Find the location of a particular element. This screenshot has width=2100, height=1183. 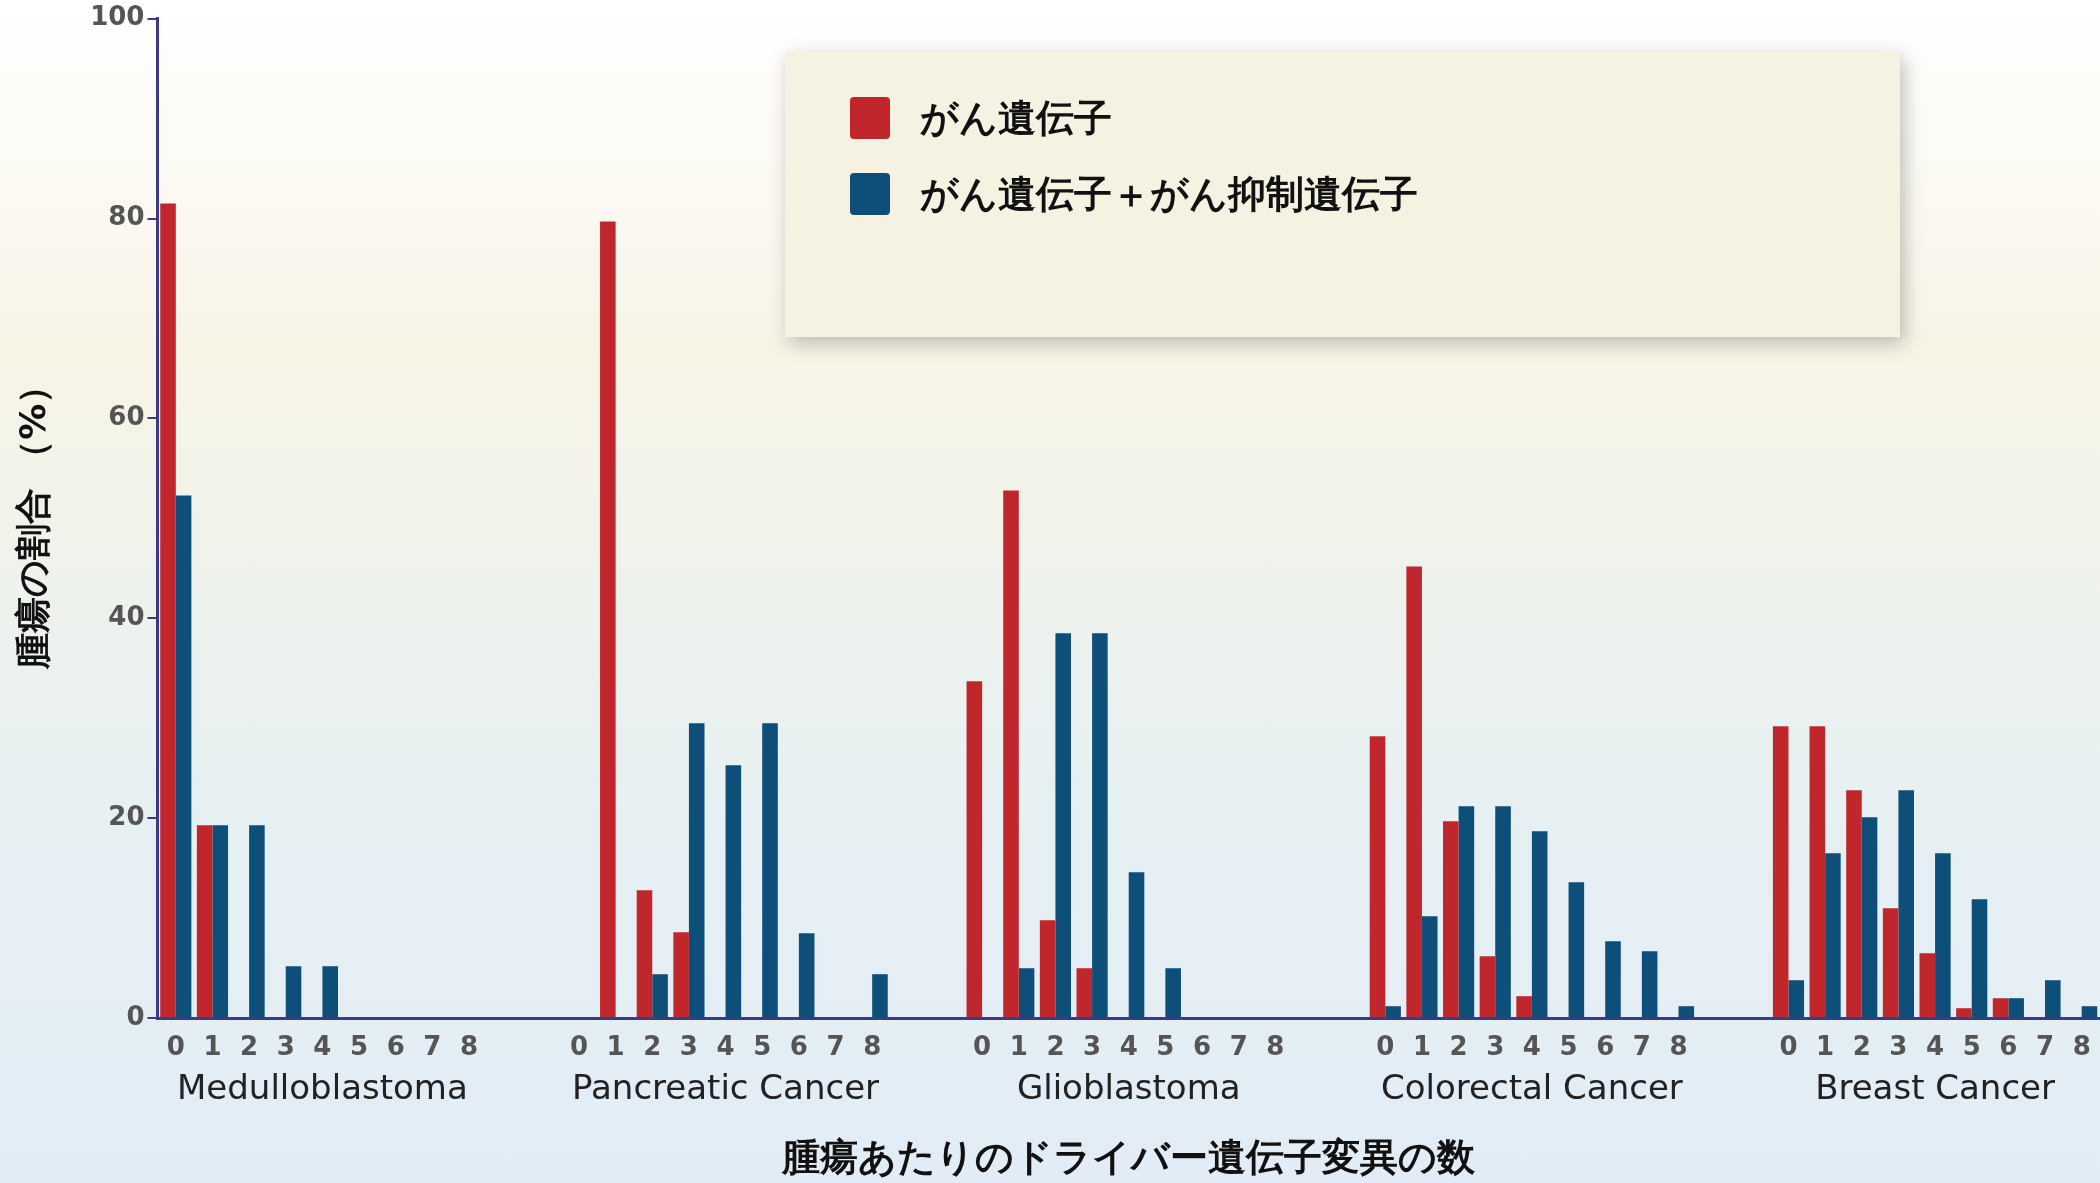

y-tick-label: 60 is located at coordinates (126, 416).